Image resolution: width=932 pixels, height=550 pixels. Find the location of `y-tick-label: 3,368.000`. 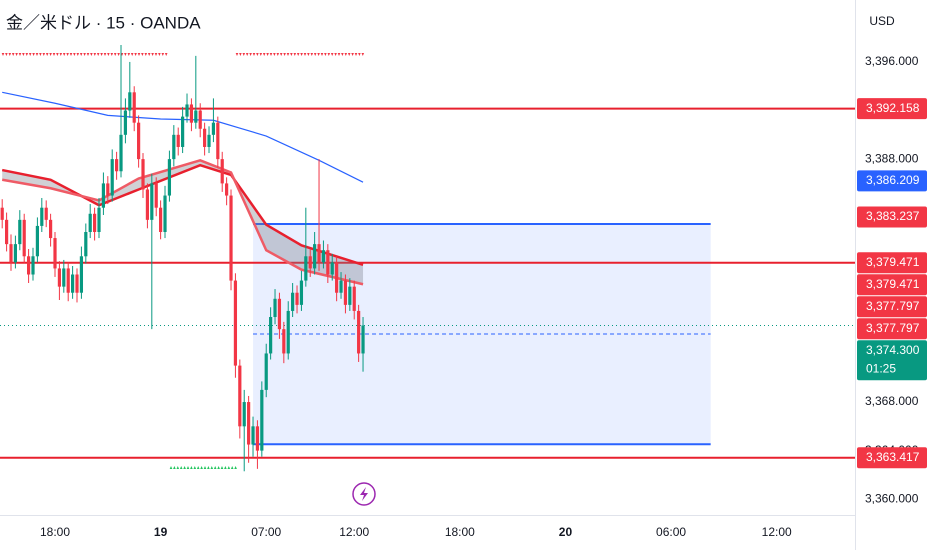

y-tick-label: 3,368.000 is located at coordinates (892, 401).